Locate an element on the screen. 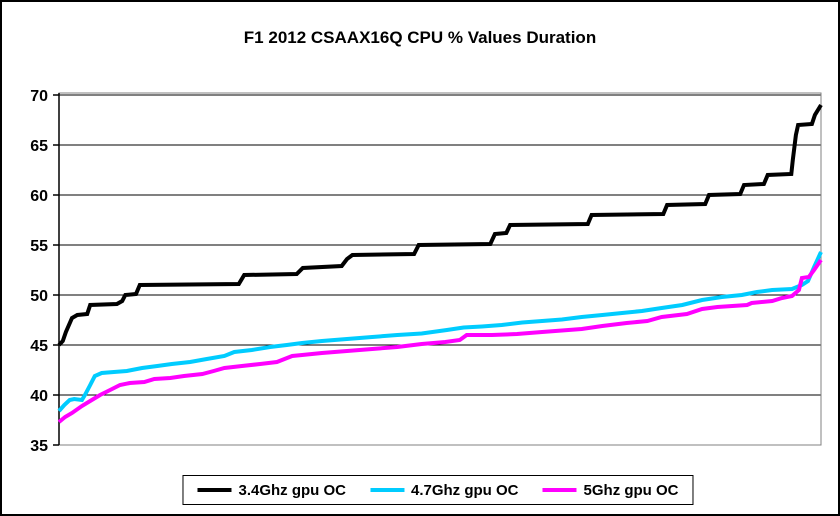 This screenshot has width=840, height=516. legend-line-swatch-magenta is located at coordinates (559, 490).